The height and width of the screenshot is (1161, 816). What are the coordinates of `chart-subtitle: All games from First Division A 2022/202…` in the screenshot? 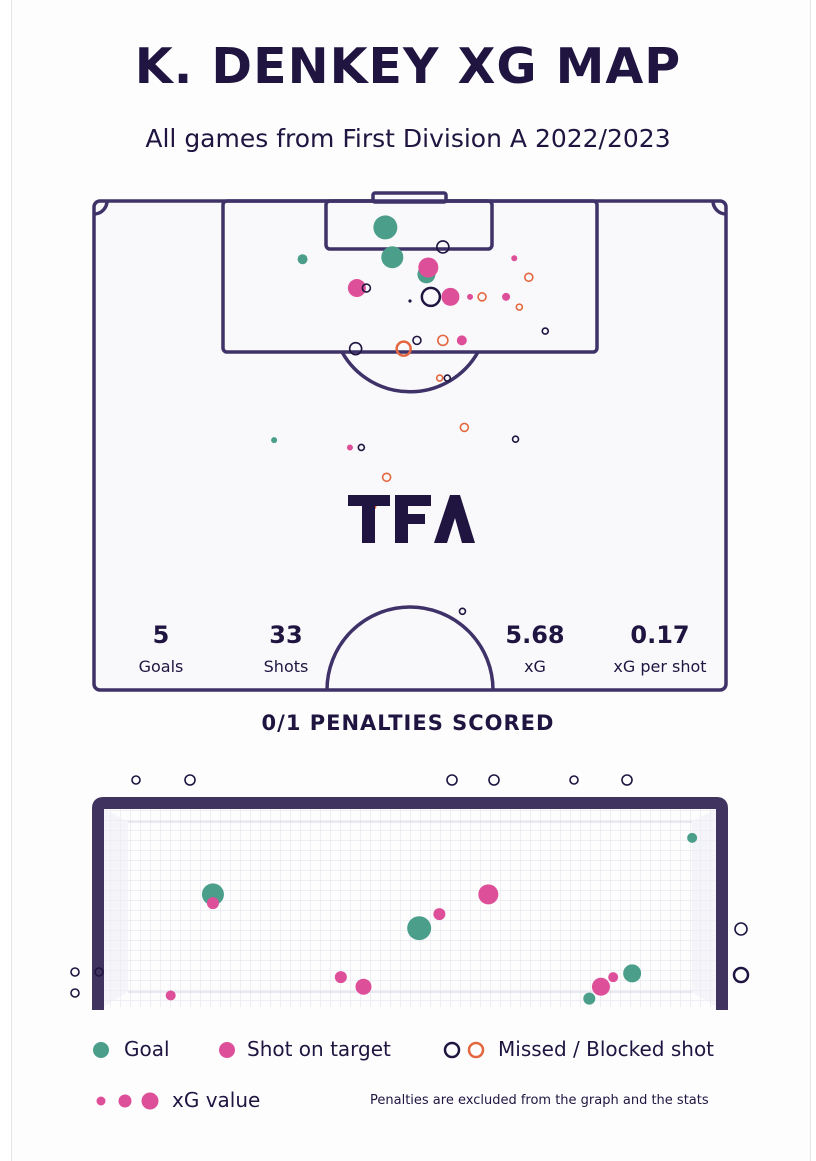 It's located at (408, 138).